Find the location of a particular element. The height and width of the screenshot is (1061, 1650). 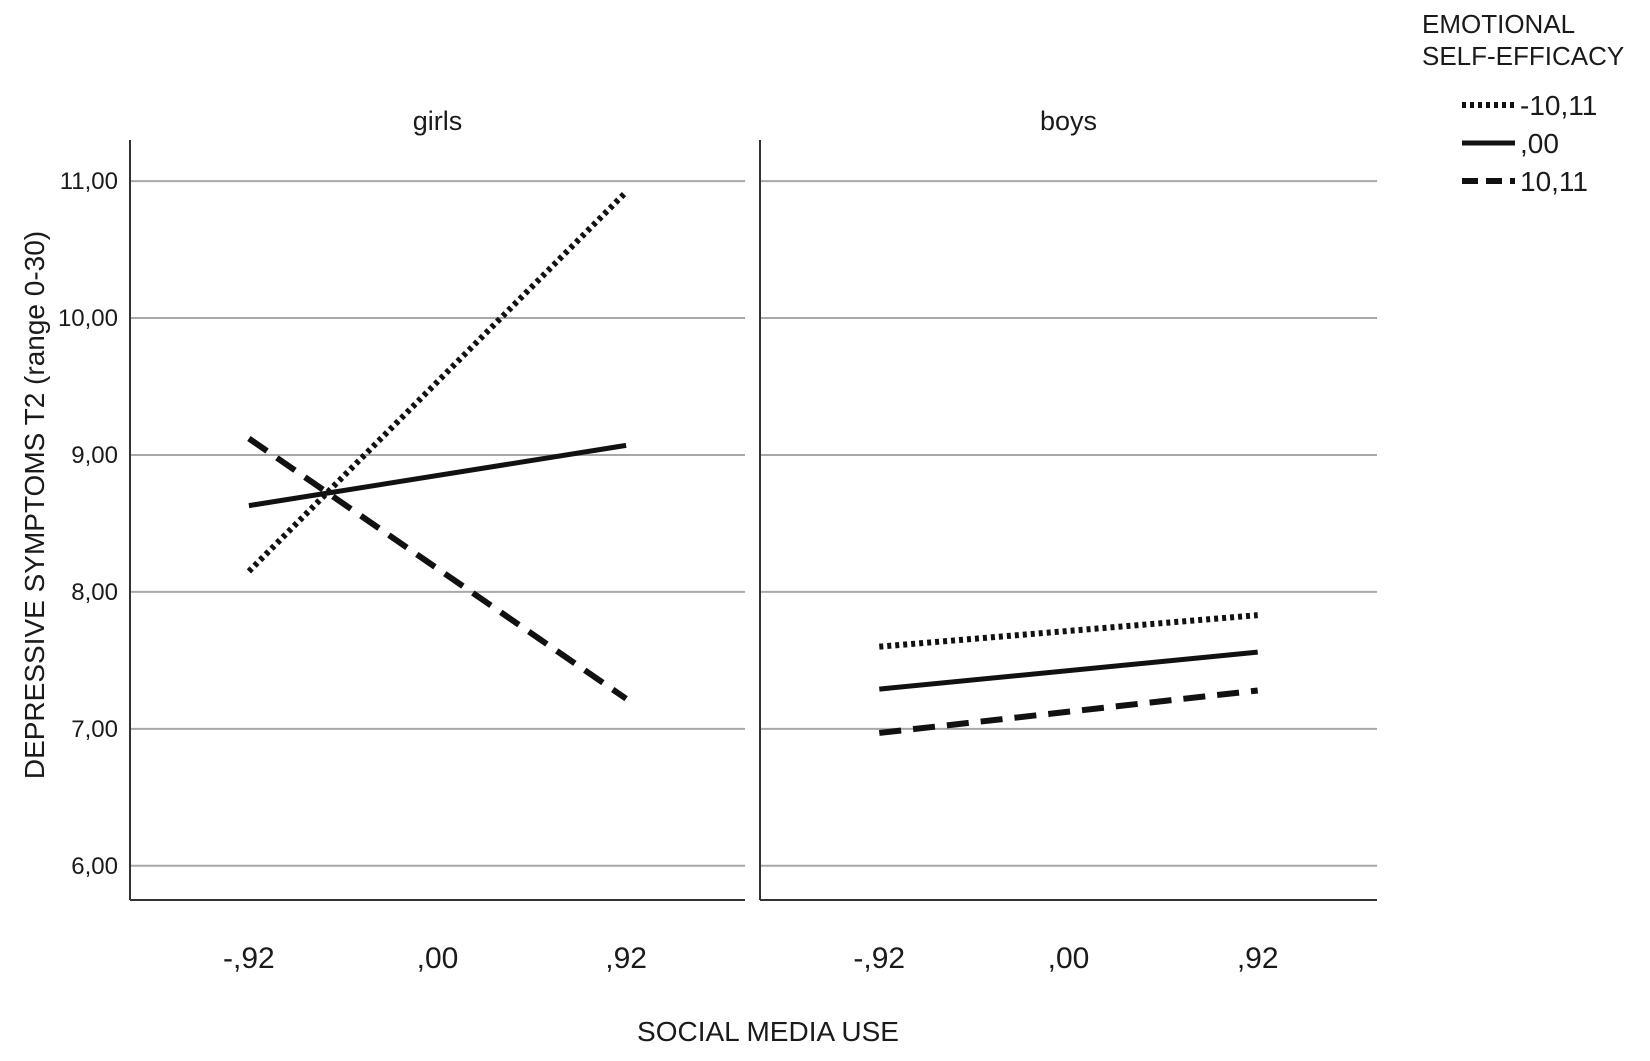

y-tick-label: 11,00 is located at coordinates (89, 181).